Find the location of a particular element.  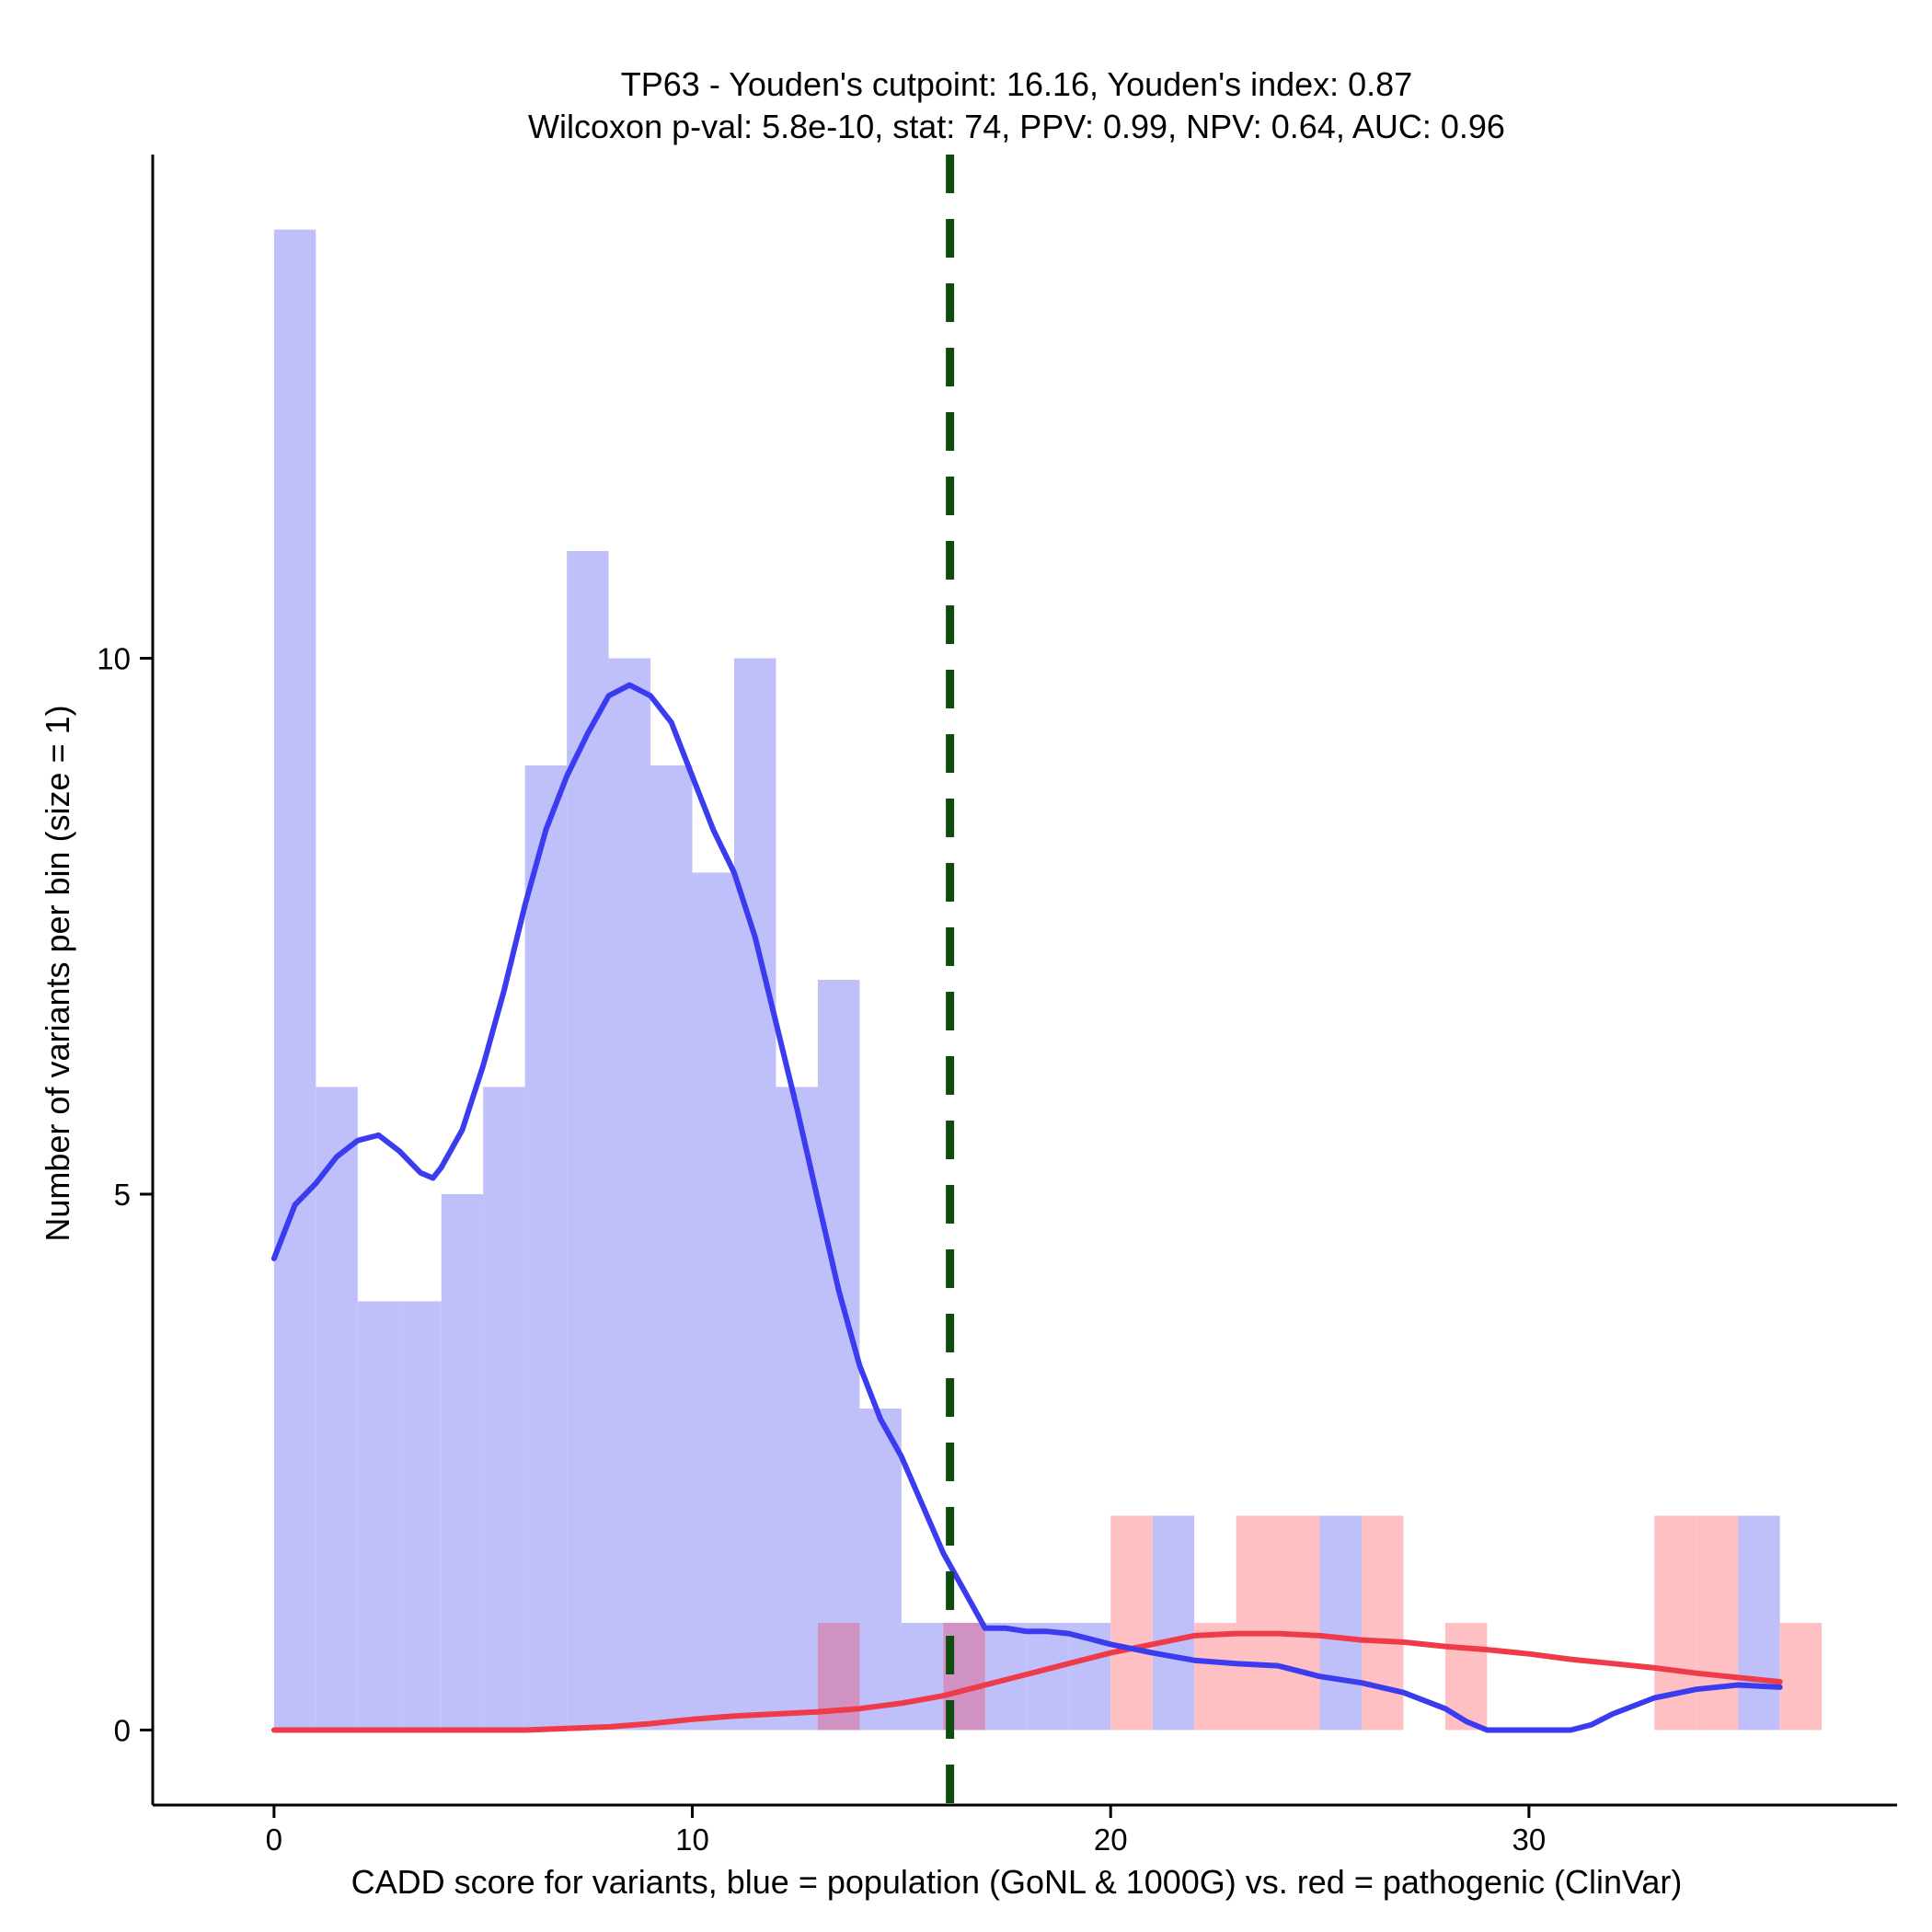

x-tick-label: 0 is located at coordinates (274, 1840).